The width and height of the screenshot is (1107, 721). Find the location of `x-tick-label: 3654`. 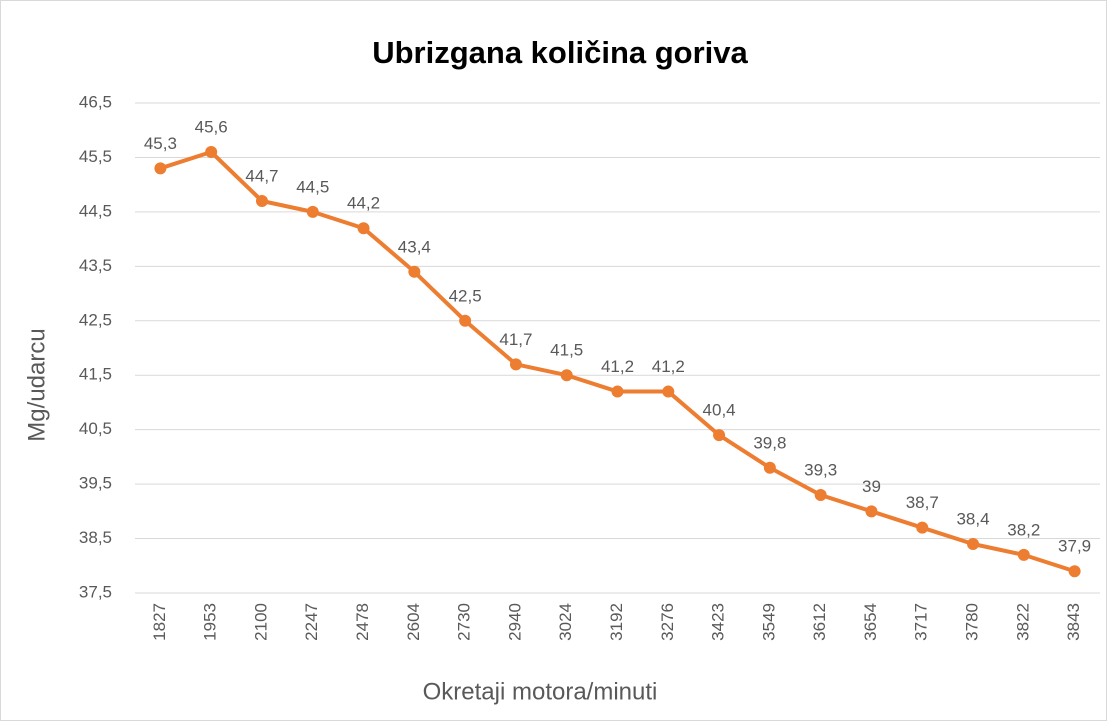

x-tick-label: 3654 is located at coordinates (870, 622).